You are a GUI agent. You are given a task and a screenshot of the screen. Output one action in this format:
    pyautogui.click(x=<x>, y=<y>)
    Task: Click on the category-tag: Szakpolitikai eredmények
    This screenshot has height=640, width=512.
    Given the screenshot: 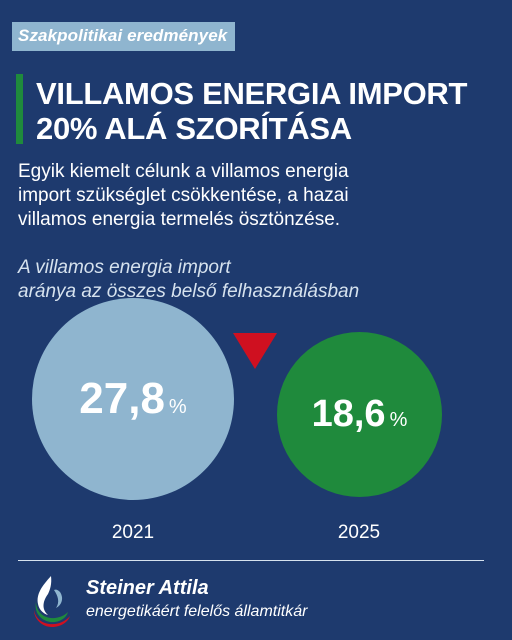 What is the action you would take?
    pyautogui.click(x=124, y=36)
    